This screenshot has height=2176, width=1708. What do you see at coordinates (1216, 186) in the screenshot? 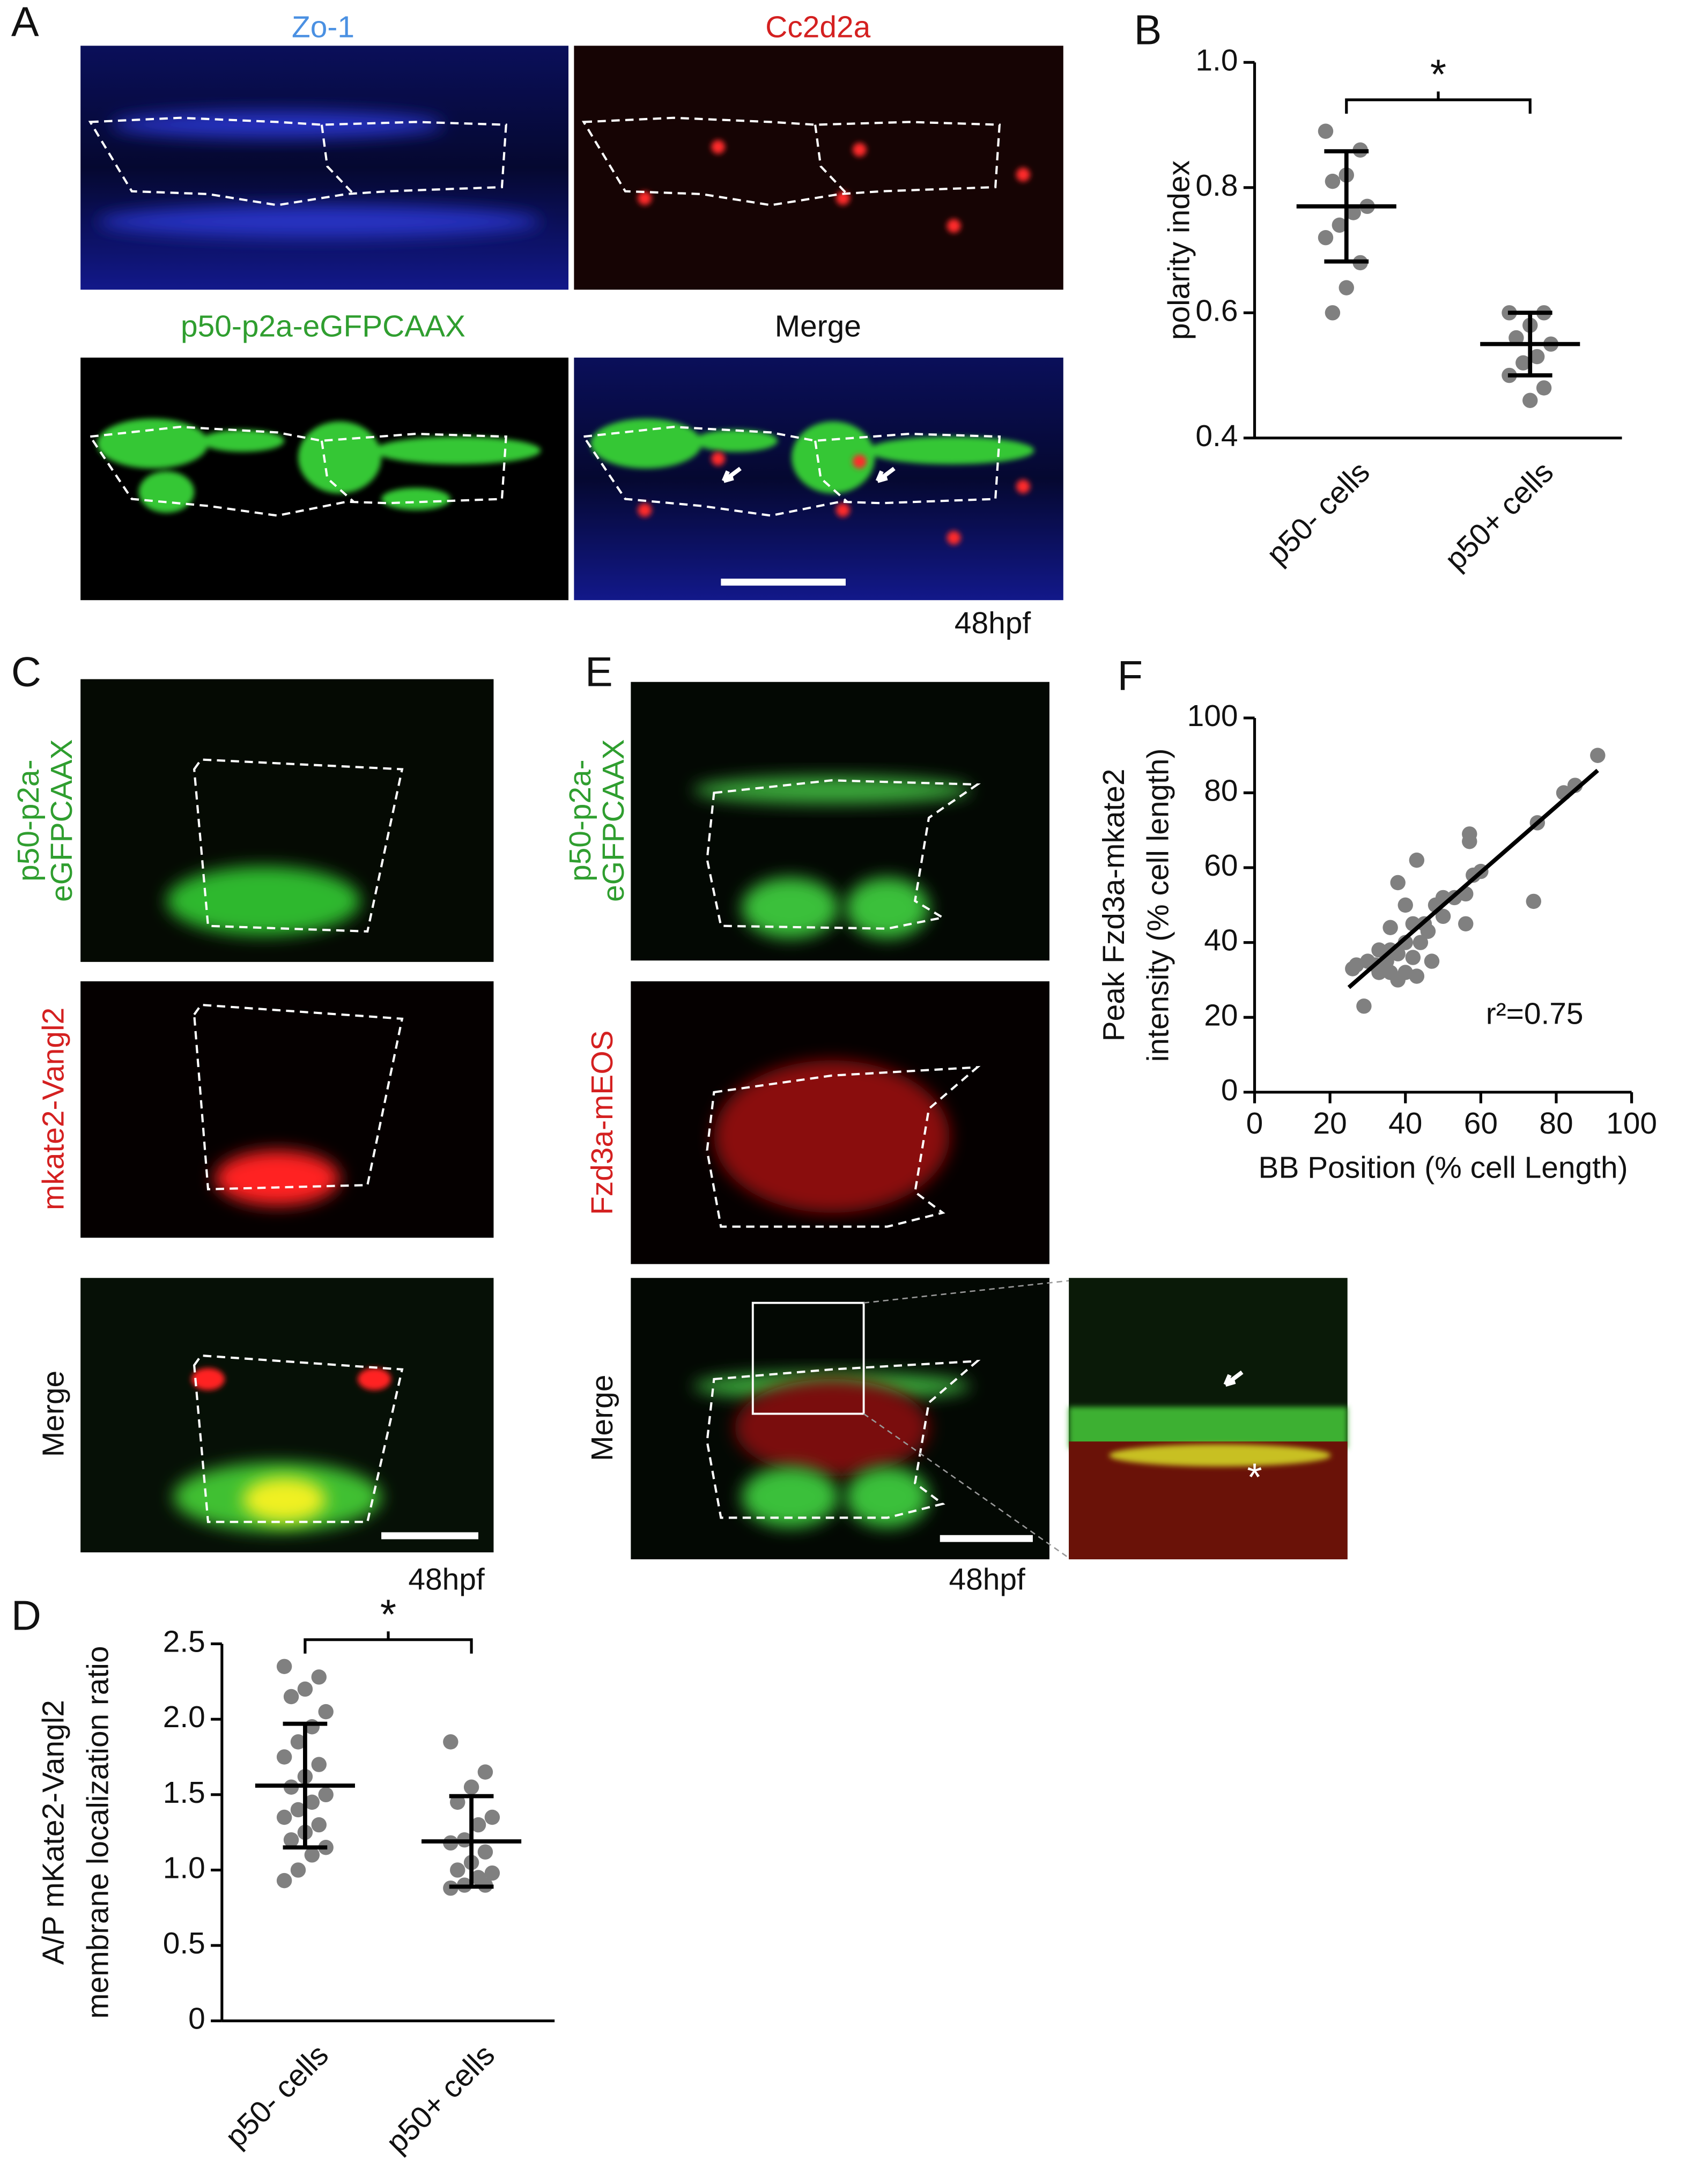
I see `y-tick-label: 0.8` at bounding box center [1216, 186].